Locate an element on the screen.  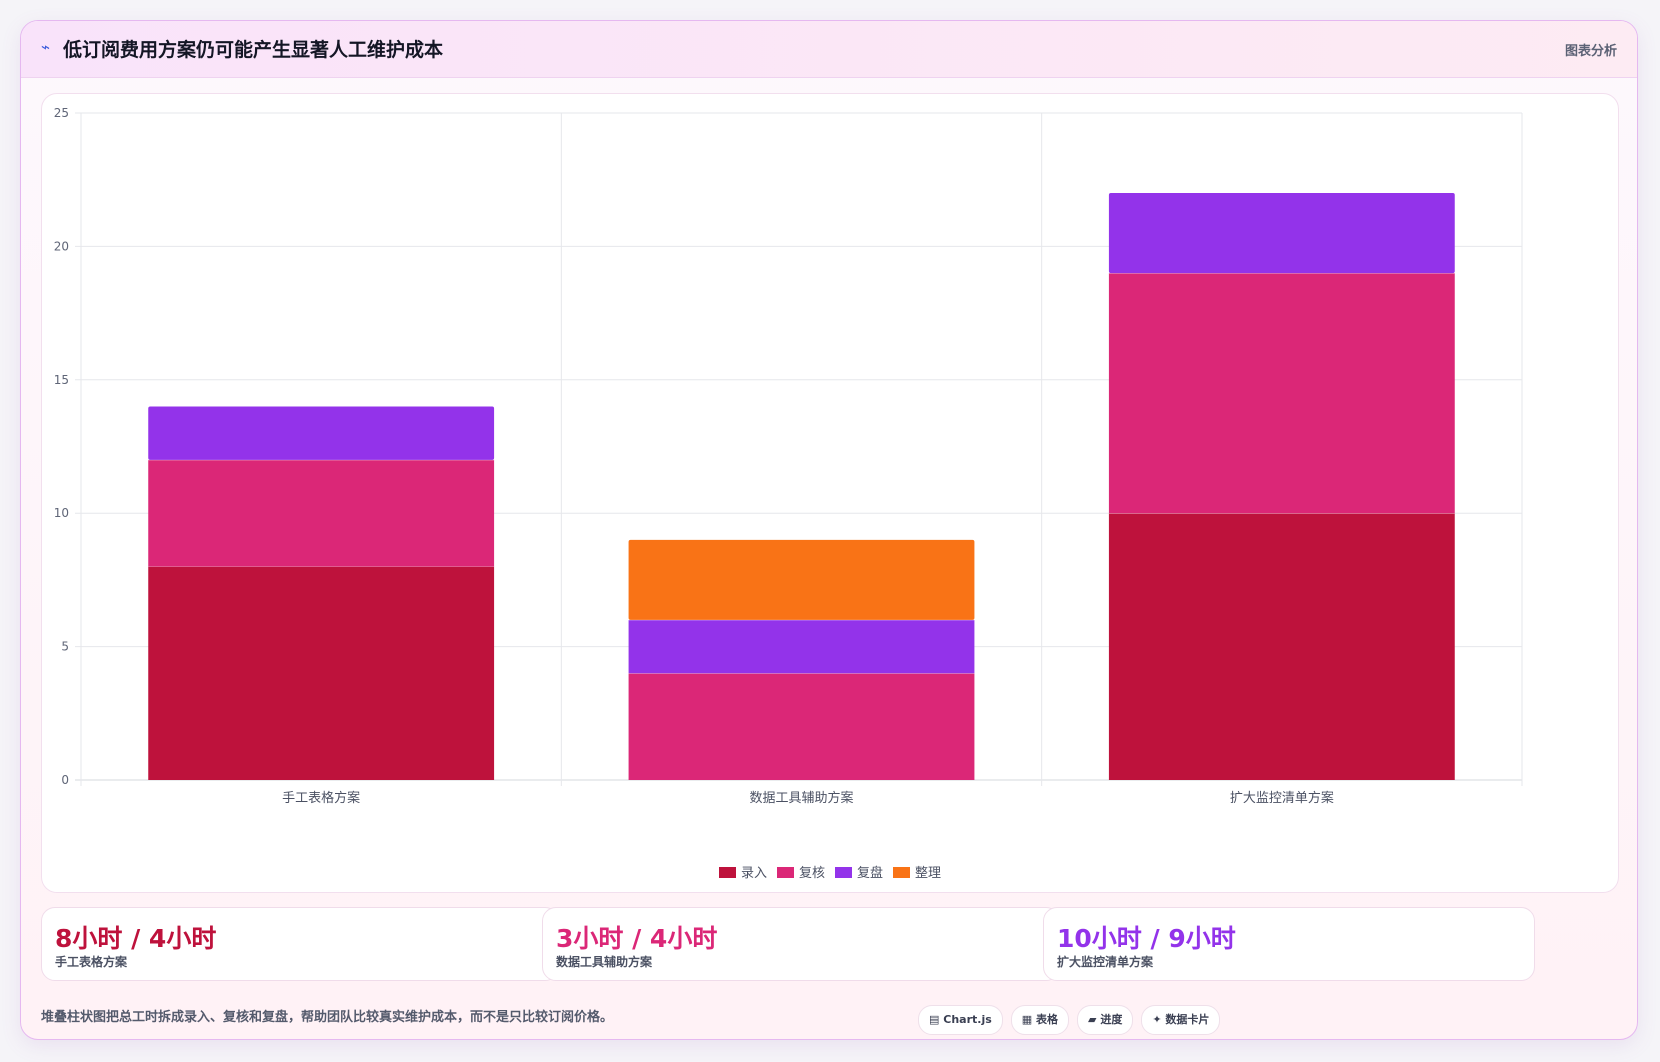
chip-chartjs: ▤ Chart.js is located at coordinates (960, 1020).